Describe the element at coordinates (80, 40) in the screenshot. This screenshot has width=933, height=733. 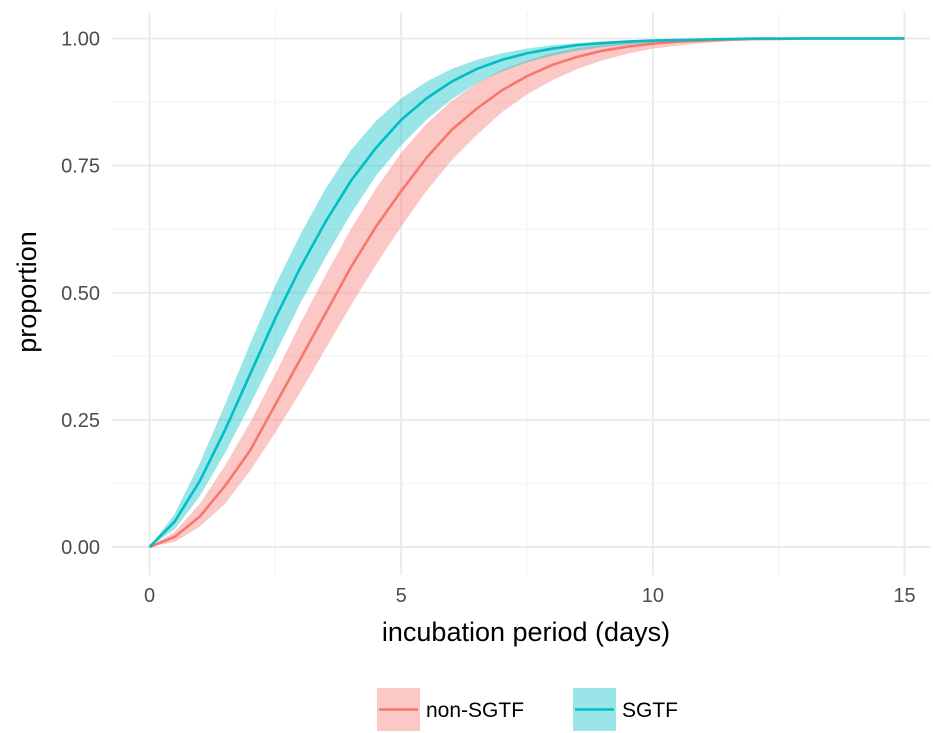
I see `y-tick-label: 1.00` at that location.